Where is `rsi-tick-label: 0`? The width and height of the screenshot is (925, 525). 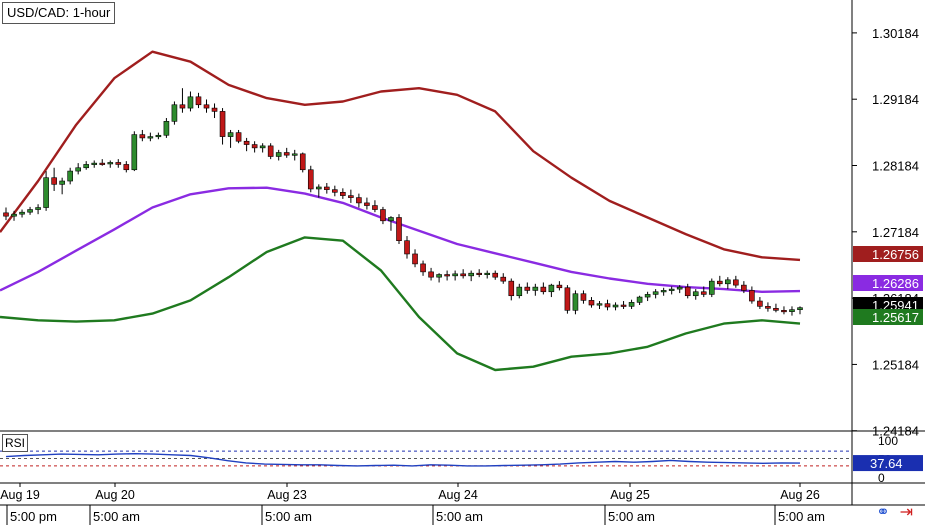
rsi-tick-label: 0 is located at coordinates (881, 478).